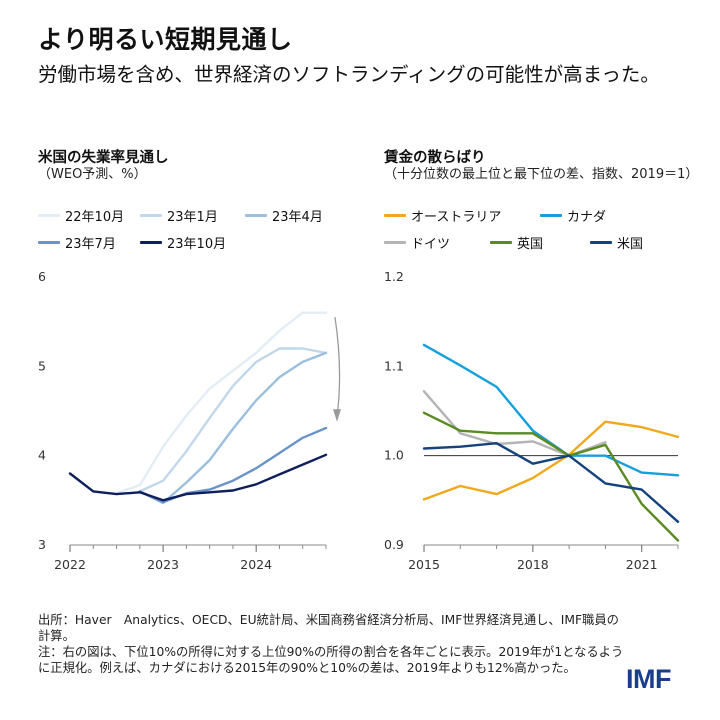 This screenshot has width=720, height=720. Describe the element at coordinates (42, 455) in the screenshot. I see `y-tick-label: 4` at that location.